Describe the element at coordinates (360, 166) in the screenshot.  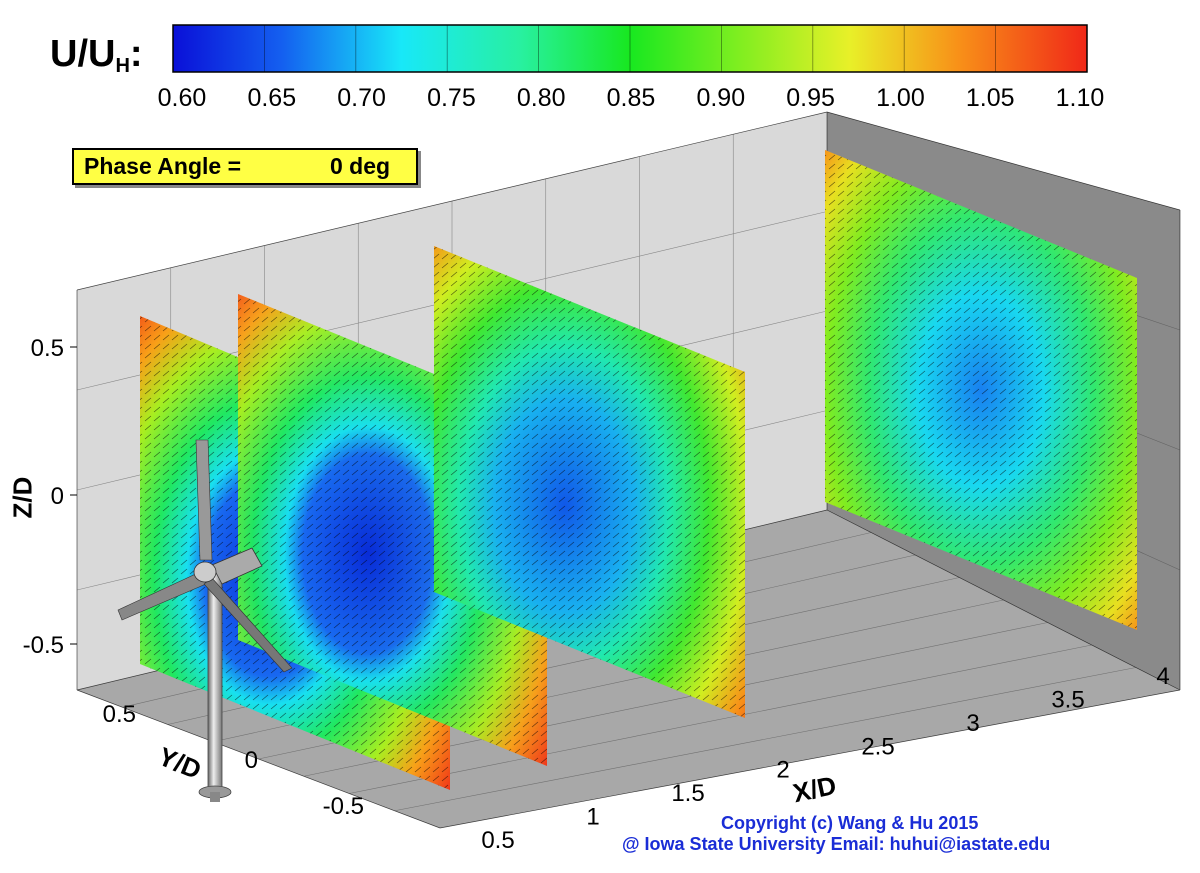
I see `phase-angle-value: 0 deg` at that location.